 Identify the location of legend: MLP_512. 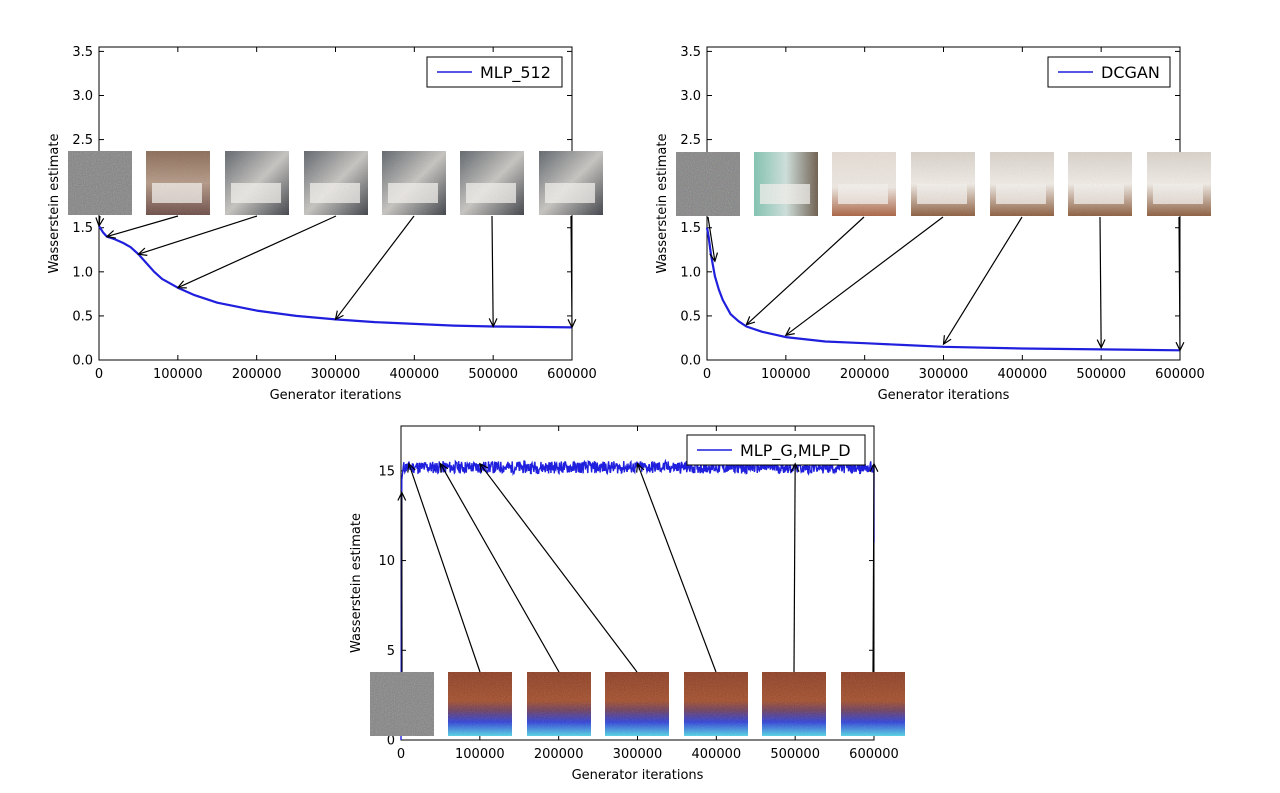
(494, 72).